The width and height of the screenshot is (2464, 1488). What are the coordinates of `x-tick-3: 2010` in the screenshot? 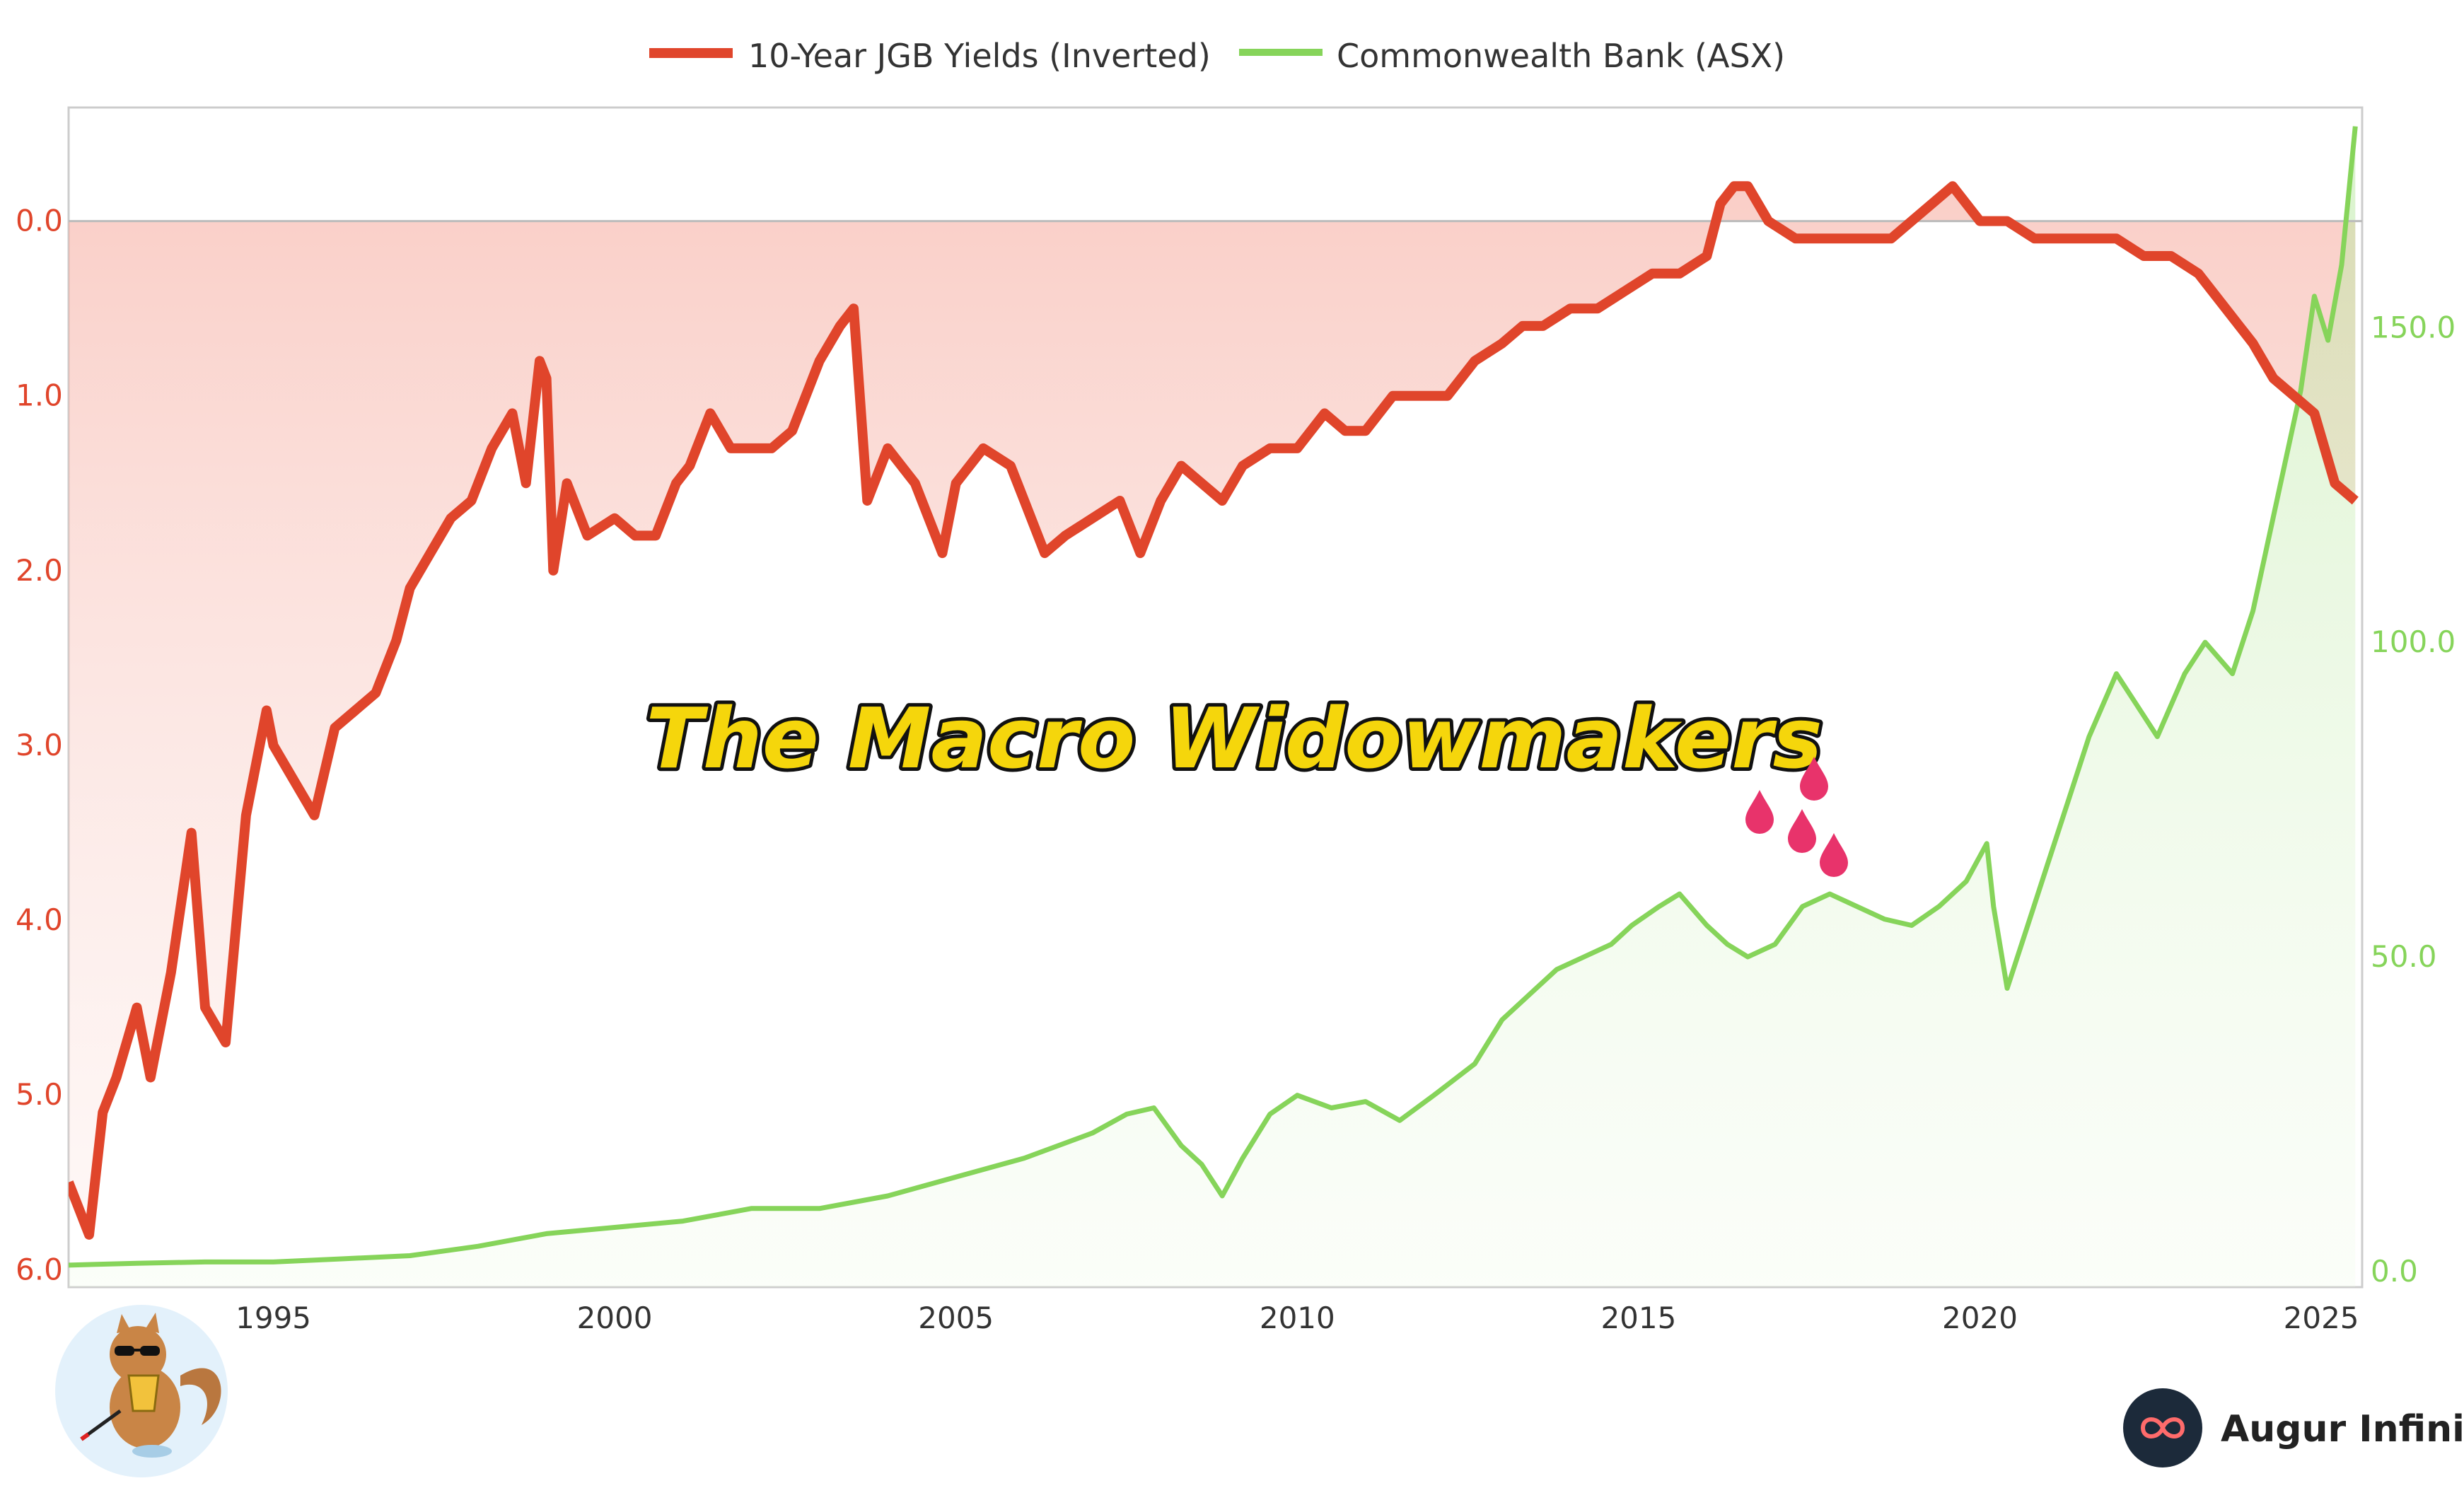 It's located at (1297, 1318).